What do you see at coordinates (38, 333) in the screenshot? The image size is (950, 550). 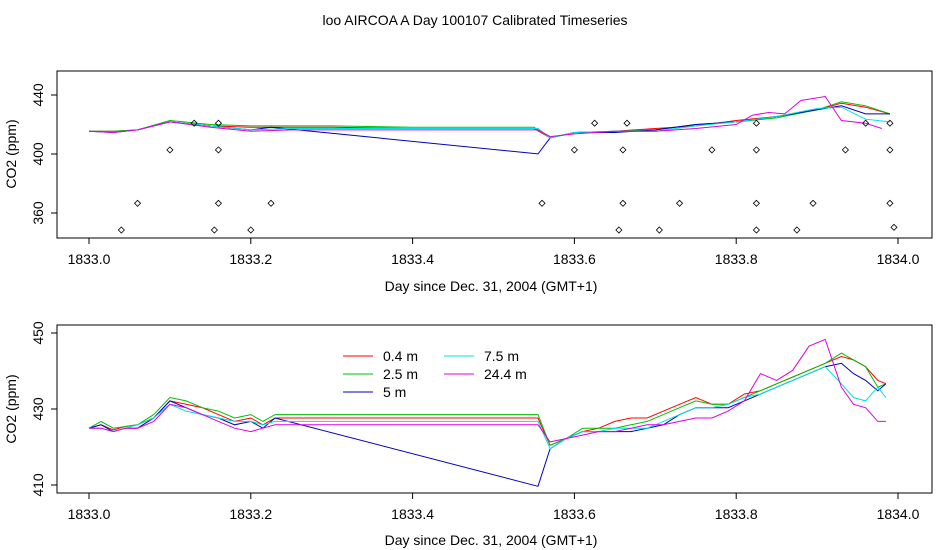 I see `y-tick-label: 450` at bounding box center [38, 333].